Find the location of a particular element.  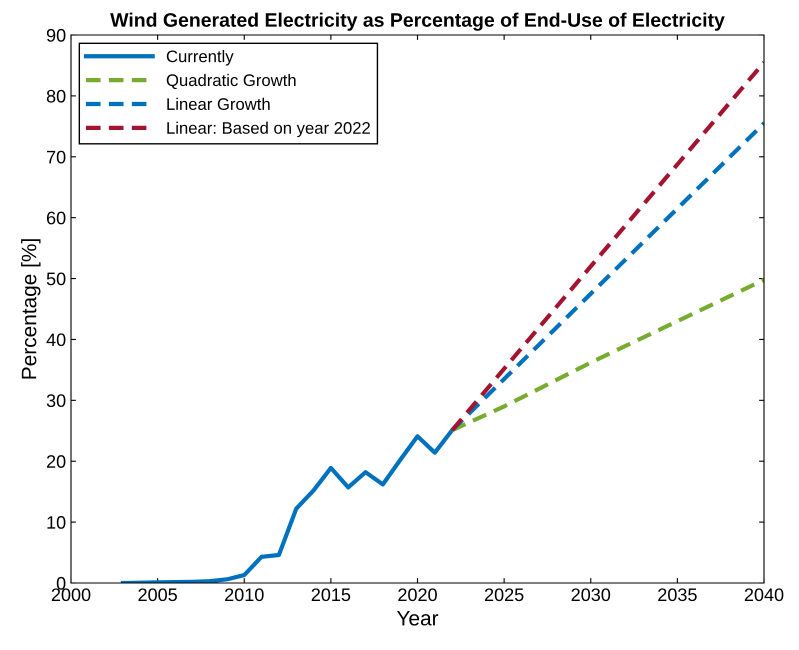

legend-label: Linear Growth is located at coordinates (218, 104).